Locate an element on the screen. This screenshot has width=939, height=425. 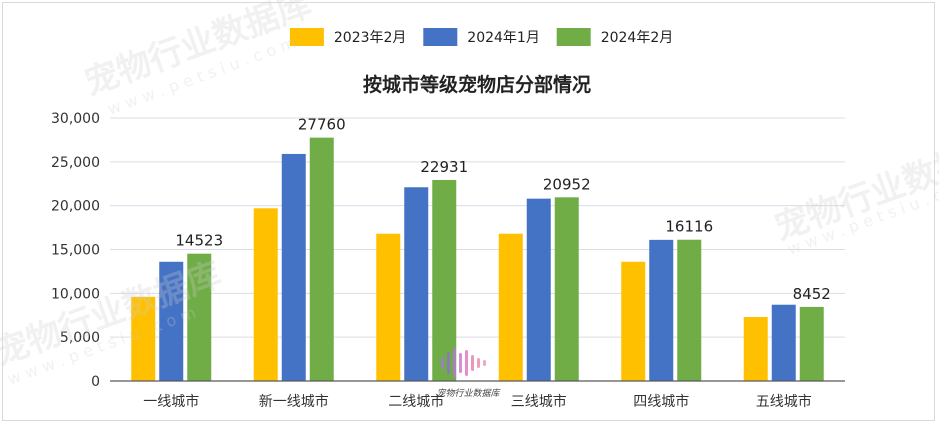
x-axis: 一线城市 新一线城市 二线城市 三线城市 四线城市 五线城市 is located at coordinates (477, 395).